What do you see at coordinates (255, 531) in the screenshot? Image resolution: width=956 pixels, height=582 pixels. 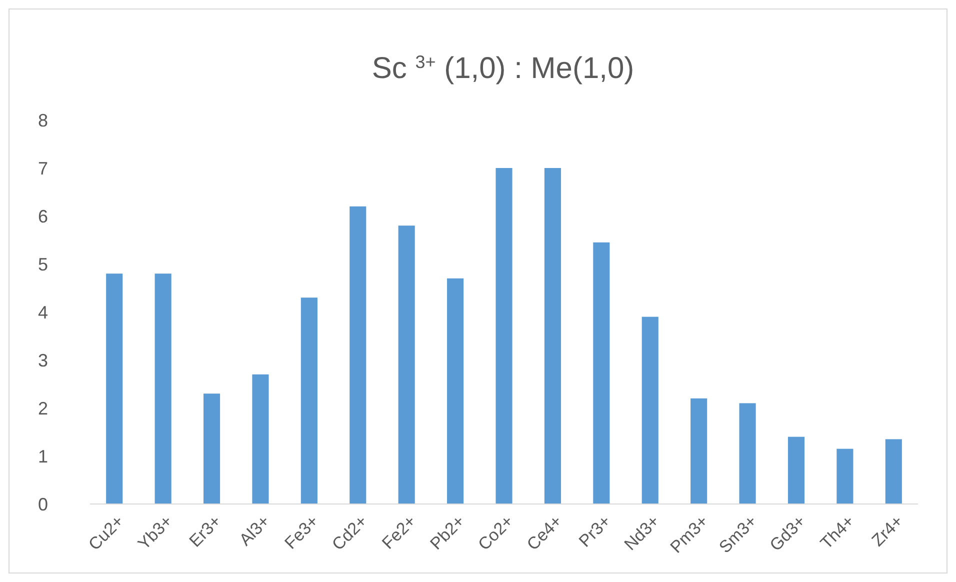 I see `x-tick-label: Al3+` at bounding box center [255, 531].